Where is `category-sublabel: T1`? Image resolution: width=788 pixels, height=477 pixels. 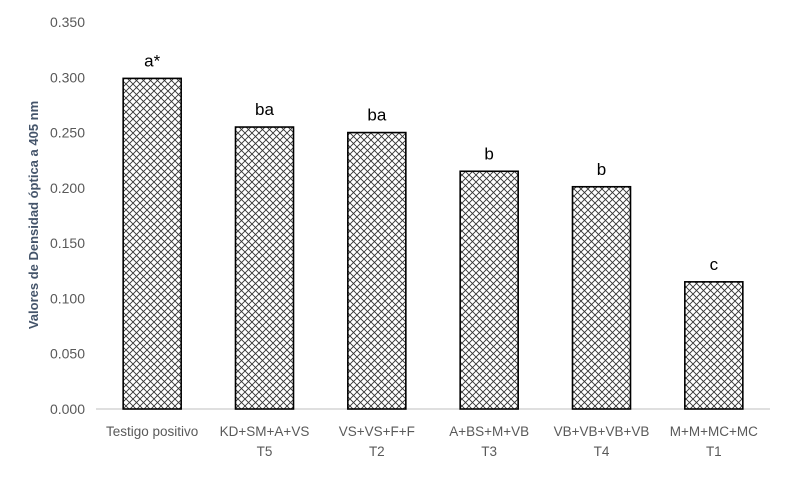 category-sublabel: T1 is located at coordinates (714, 451).